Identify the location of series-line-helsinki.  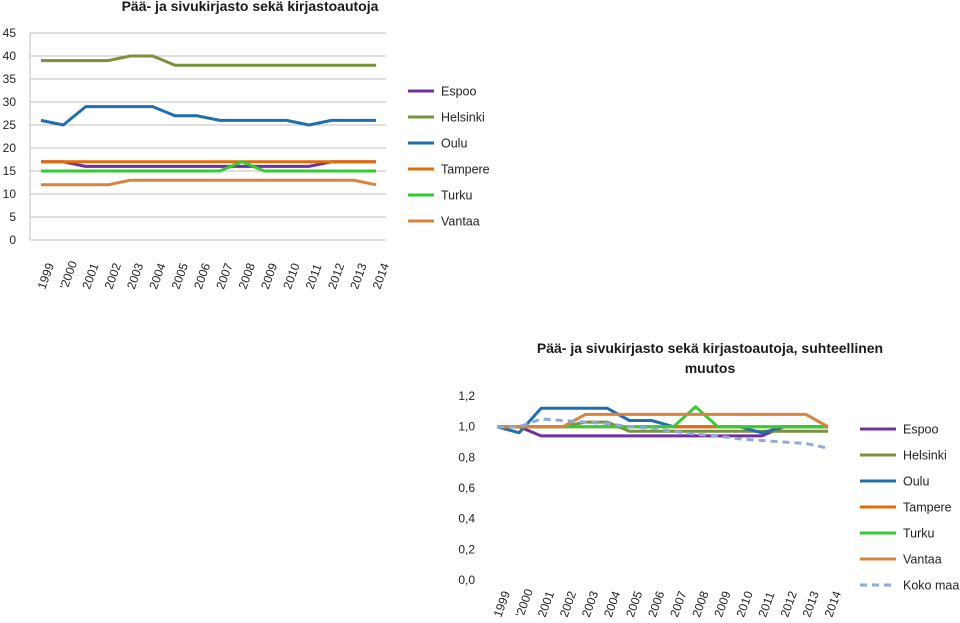
(208, 60).